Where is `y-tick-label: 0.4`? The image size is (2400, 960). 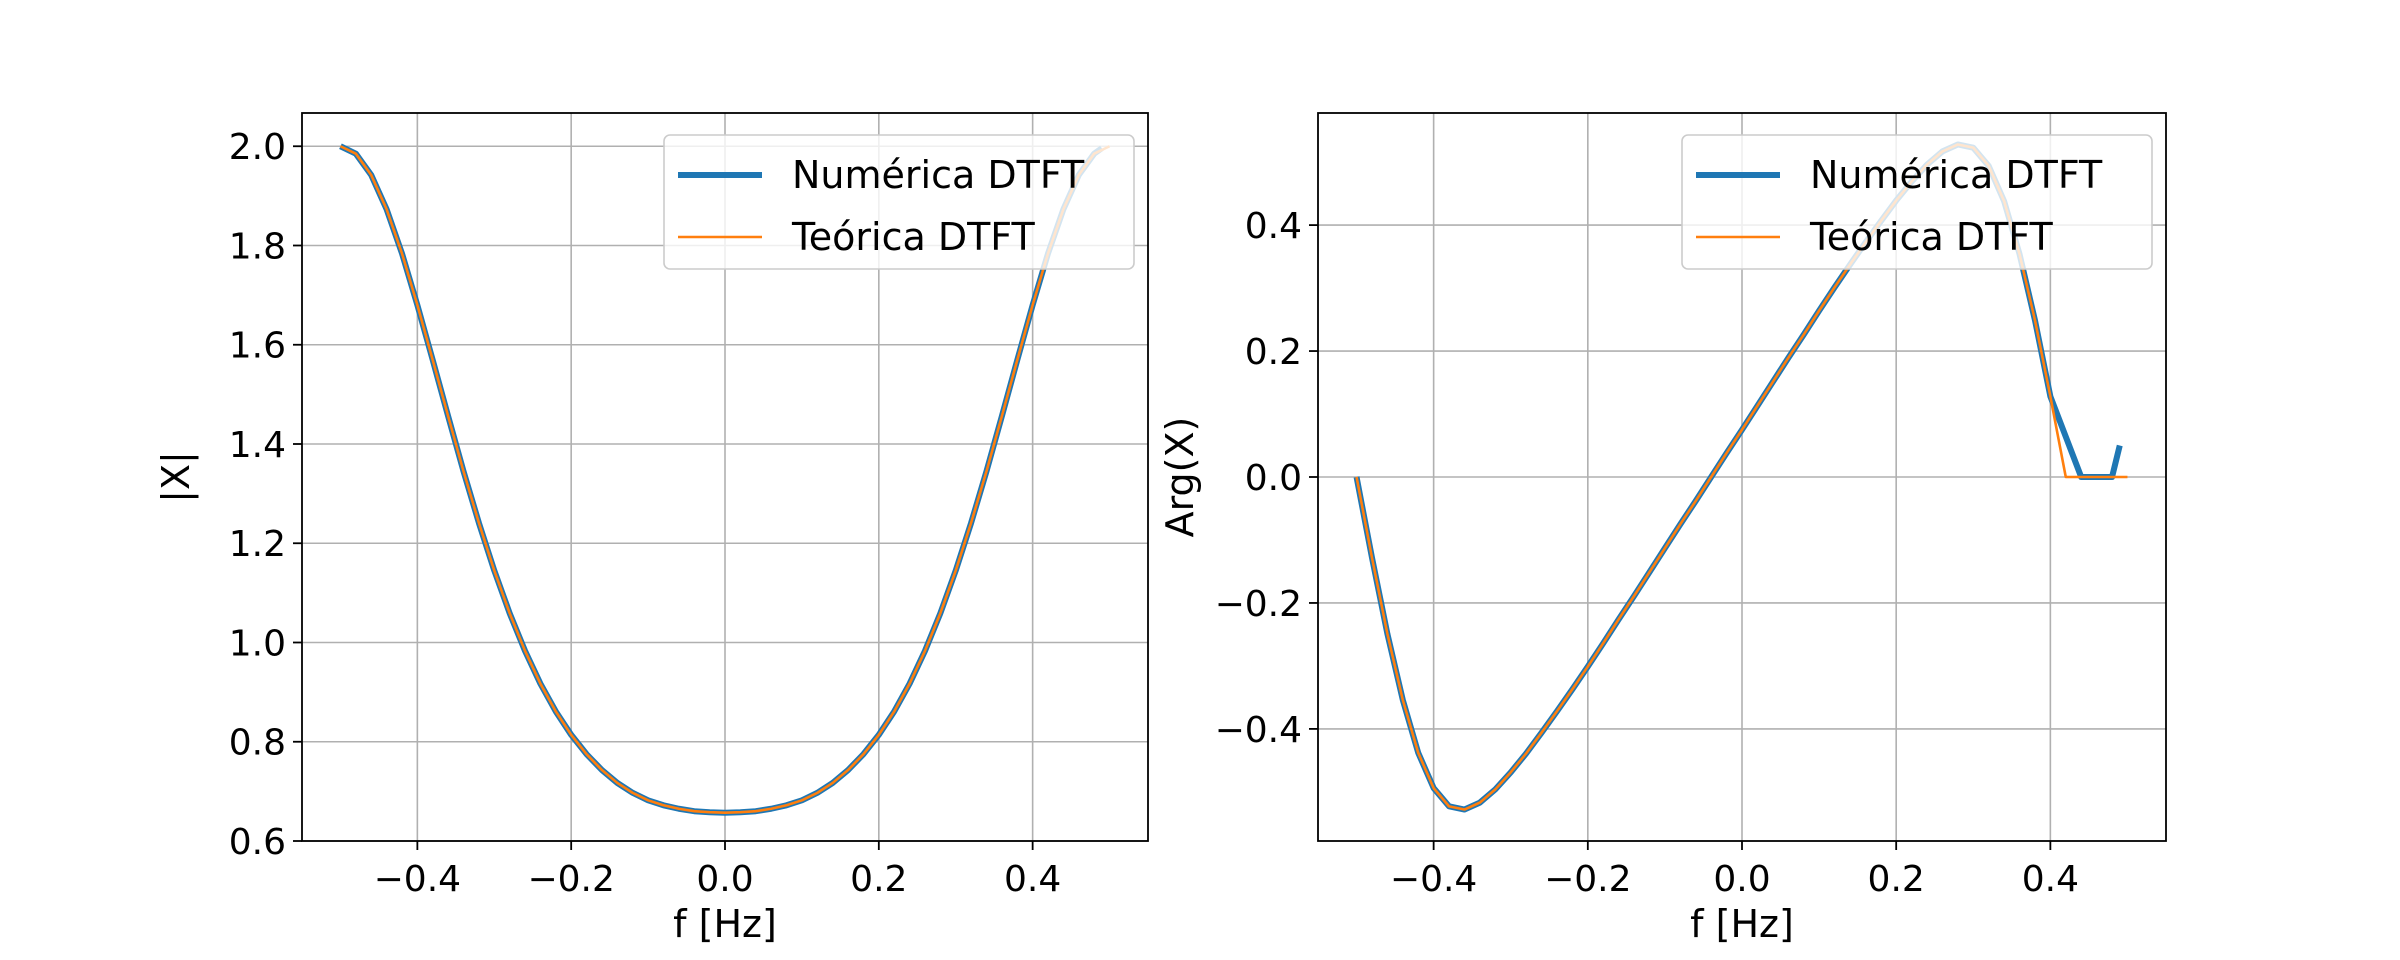
y-tick-label: 0.4 is located at coordinates (1273, 226).